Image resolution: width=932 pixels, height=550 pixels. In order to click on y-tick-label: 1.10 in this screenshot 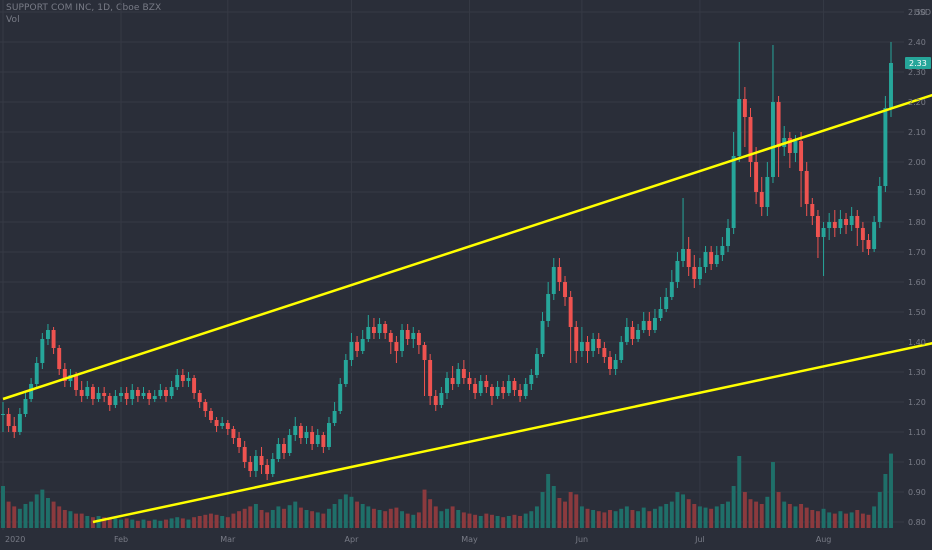, I will do `click(917, 432)`.